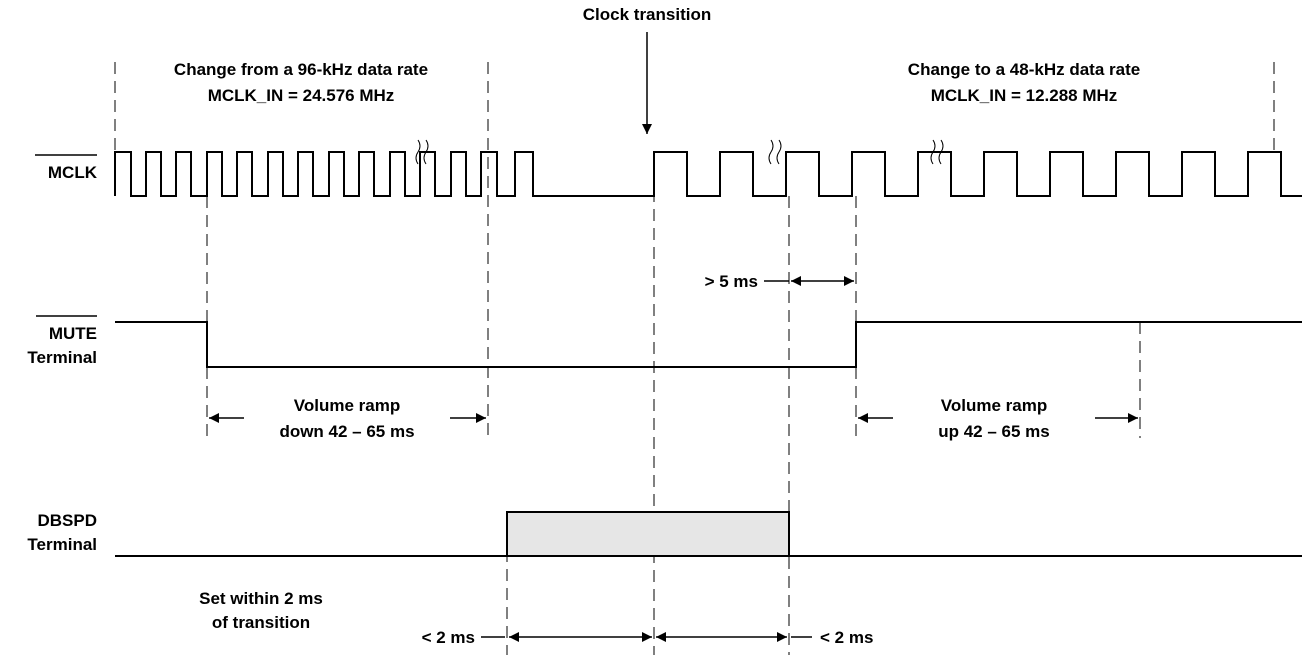 The height and width of the screenshot is (657, 1307). Describe the element at coordinates (347, 405) in the screenshot. I see `ramp-down-line1: Volume ramp` at that location.